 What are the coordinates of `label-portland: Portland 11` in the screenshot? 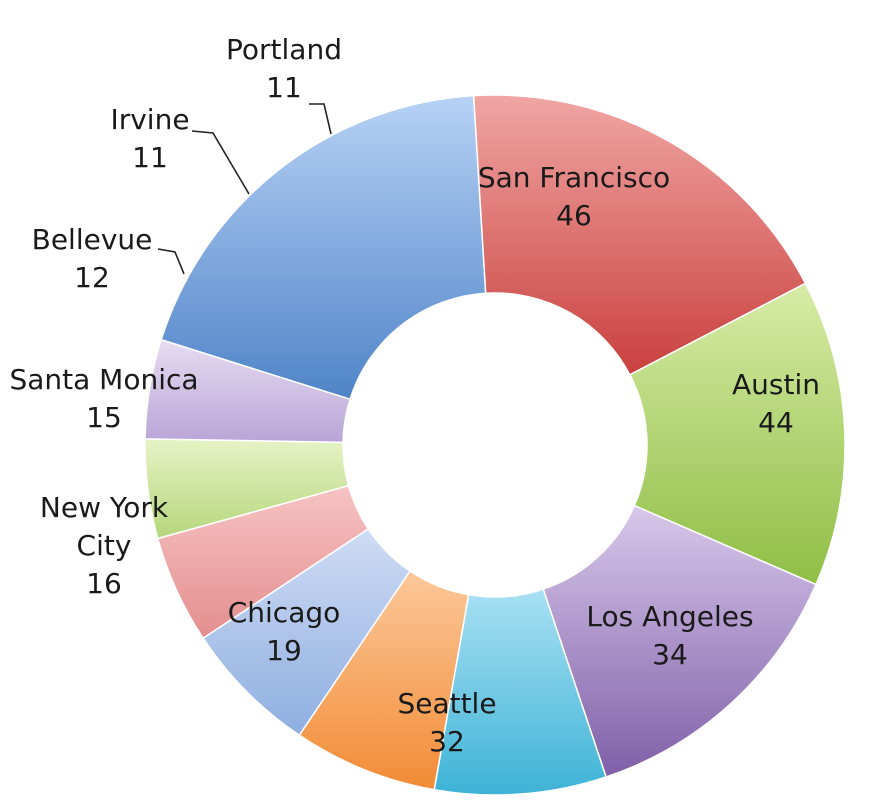 It's located at (284, 68).